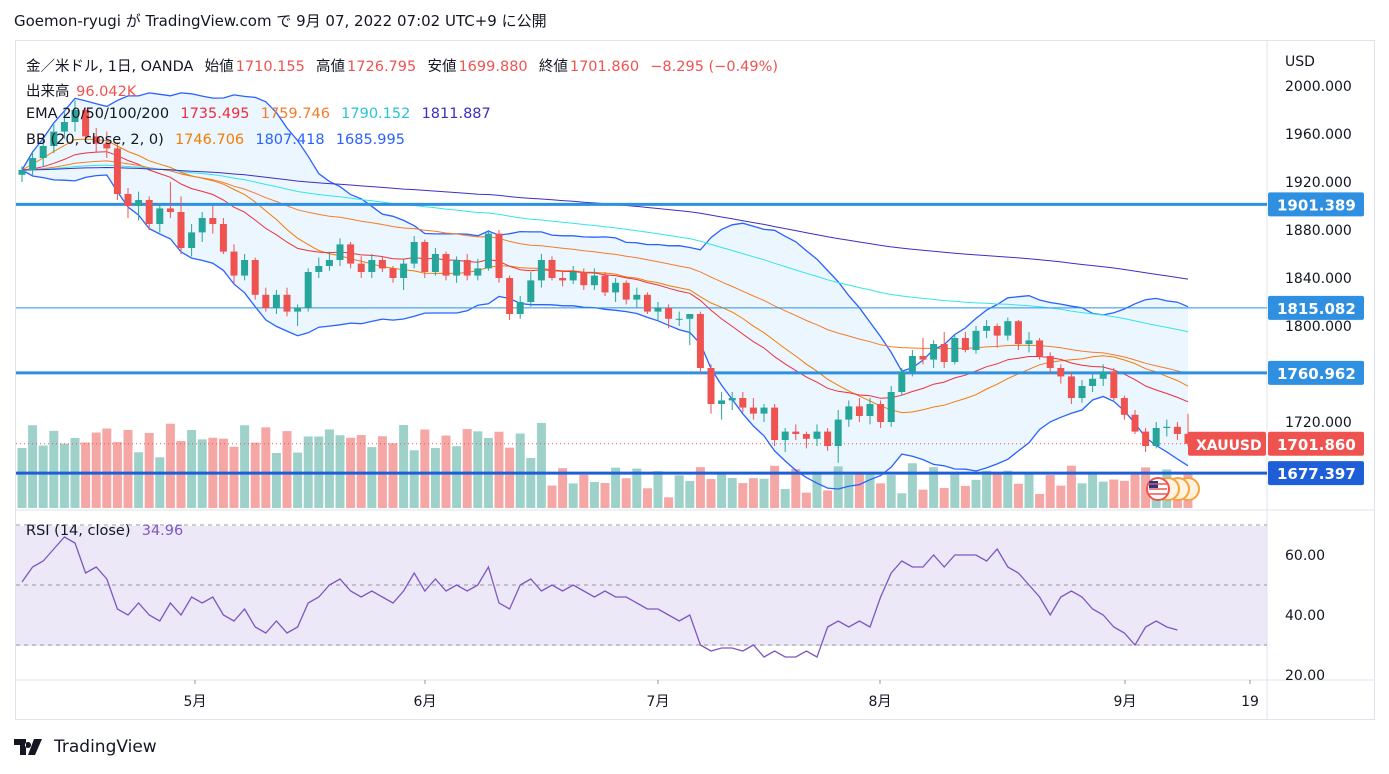 The width and height of the screenshot is (1389, 774). Describe the element at coordinates (1318, 231) in the screenshot. I see `price-tick-label: 1880.000` at that location.